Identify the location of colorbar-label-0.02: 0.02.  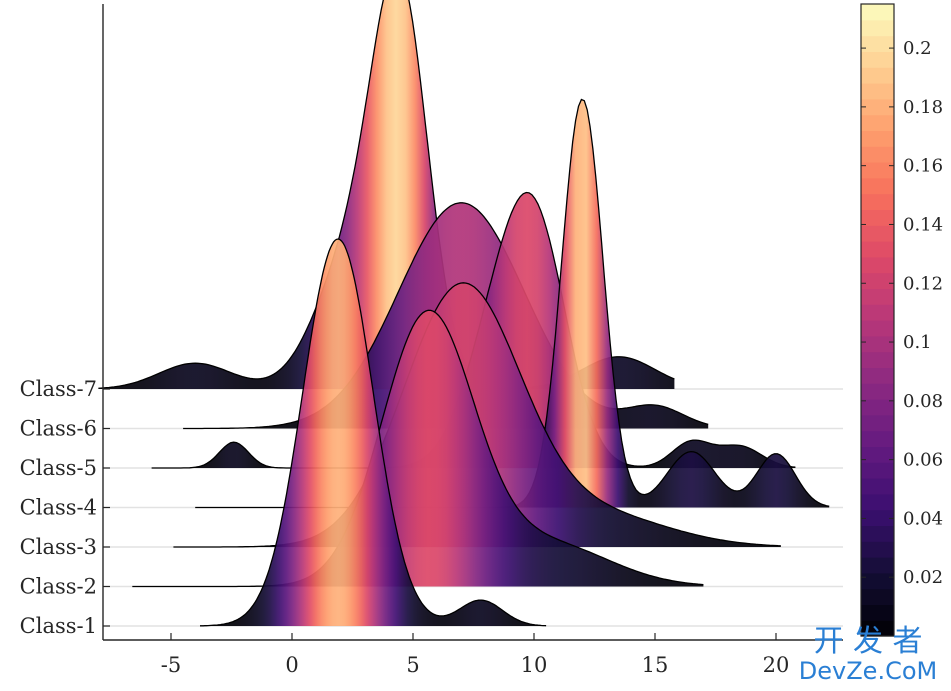
(923, 577).